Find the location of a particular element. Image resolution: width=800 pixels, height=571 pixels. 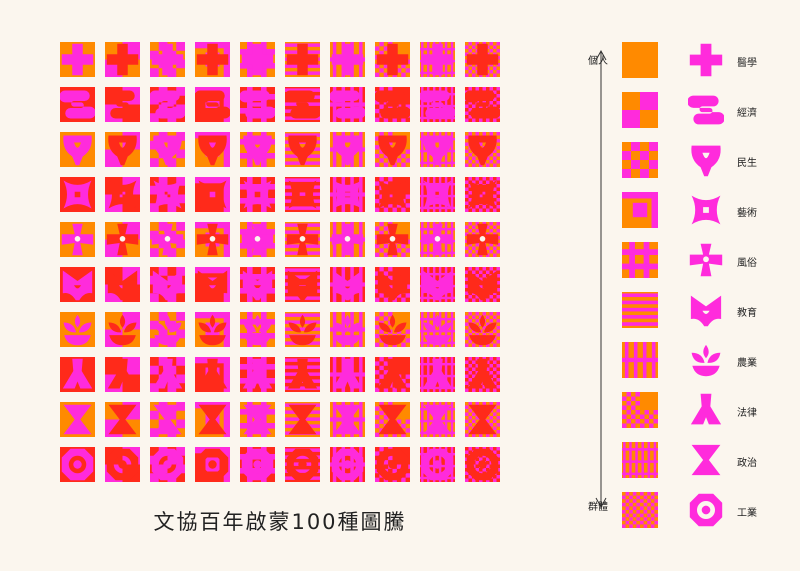

hourglass-icon is located at coordinates (706, 460).